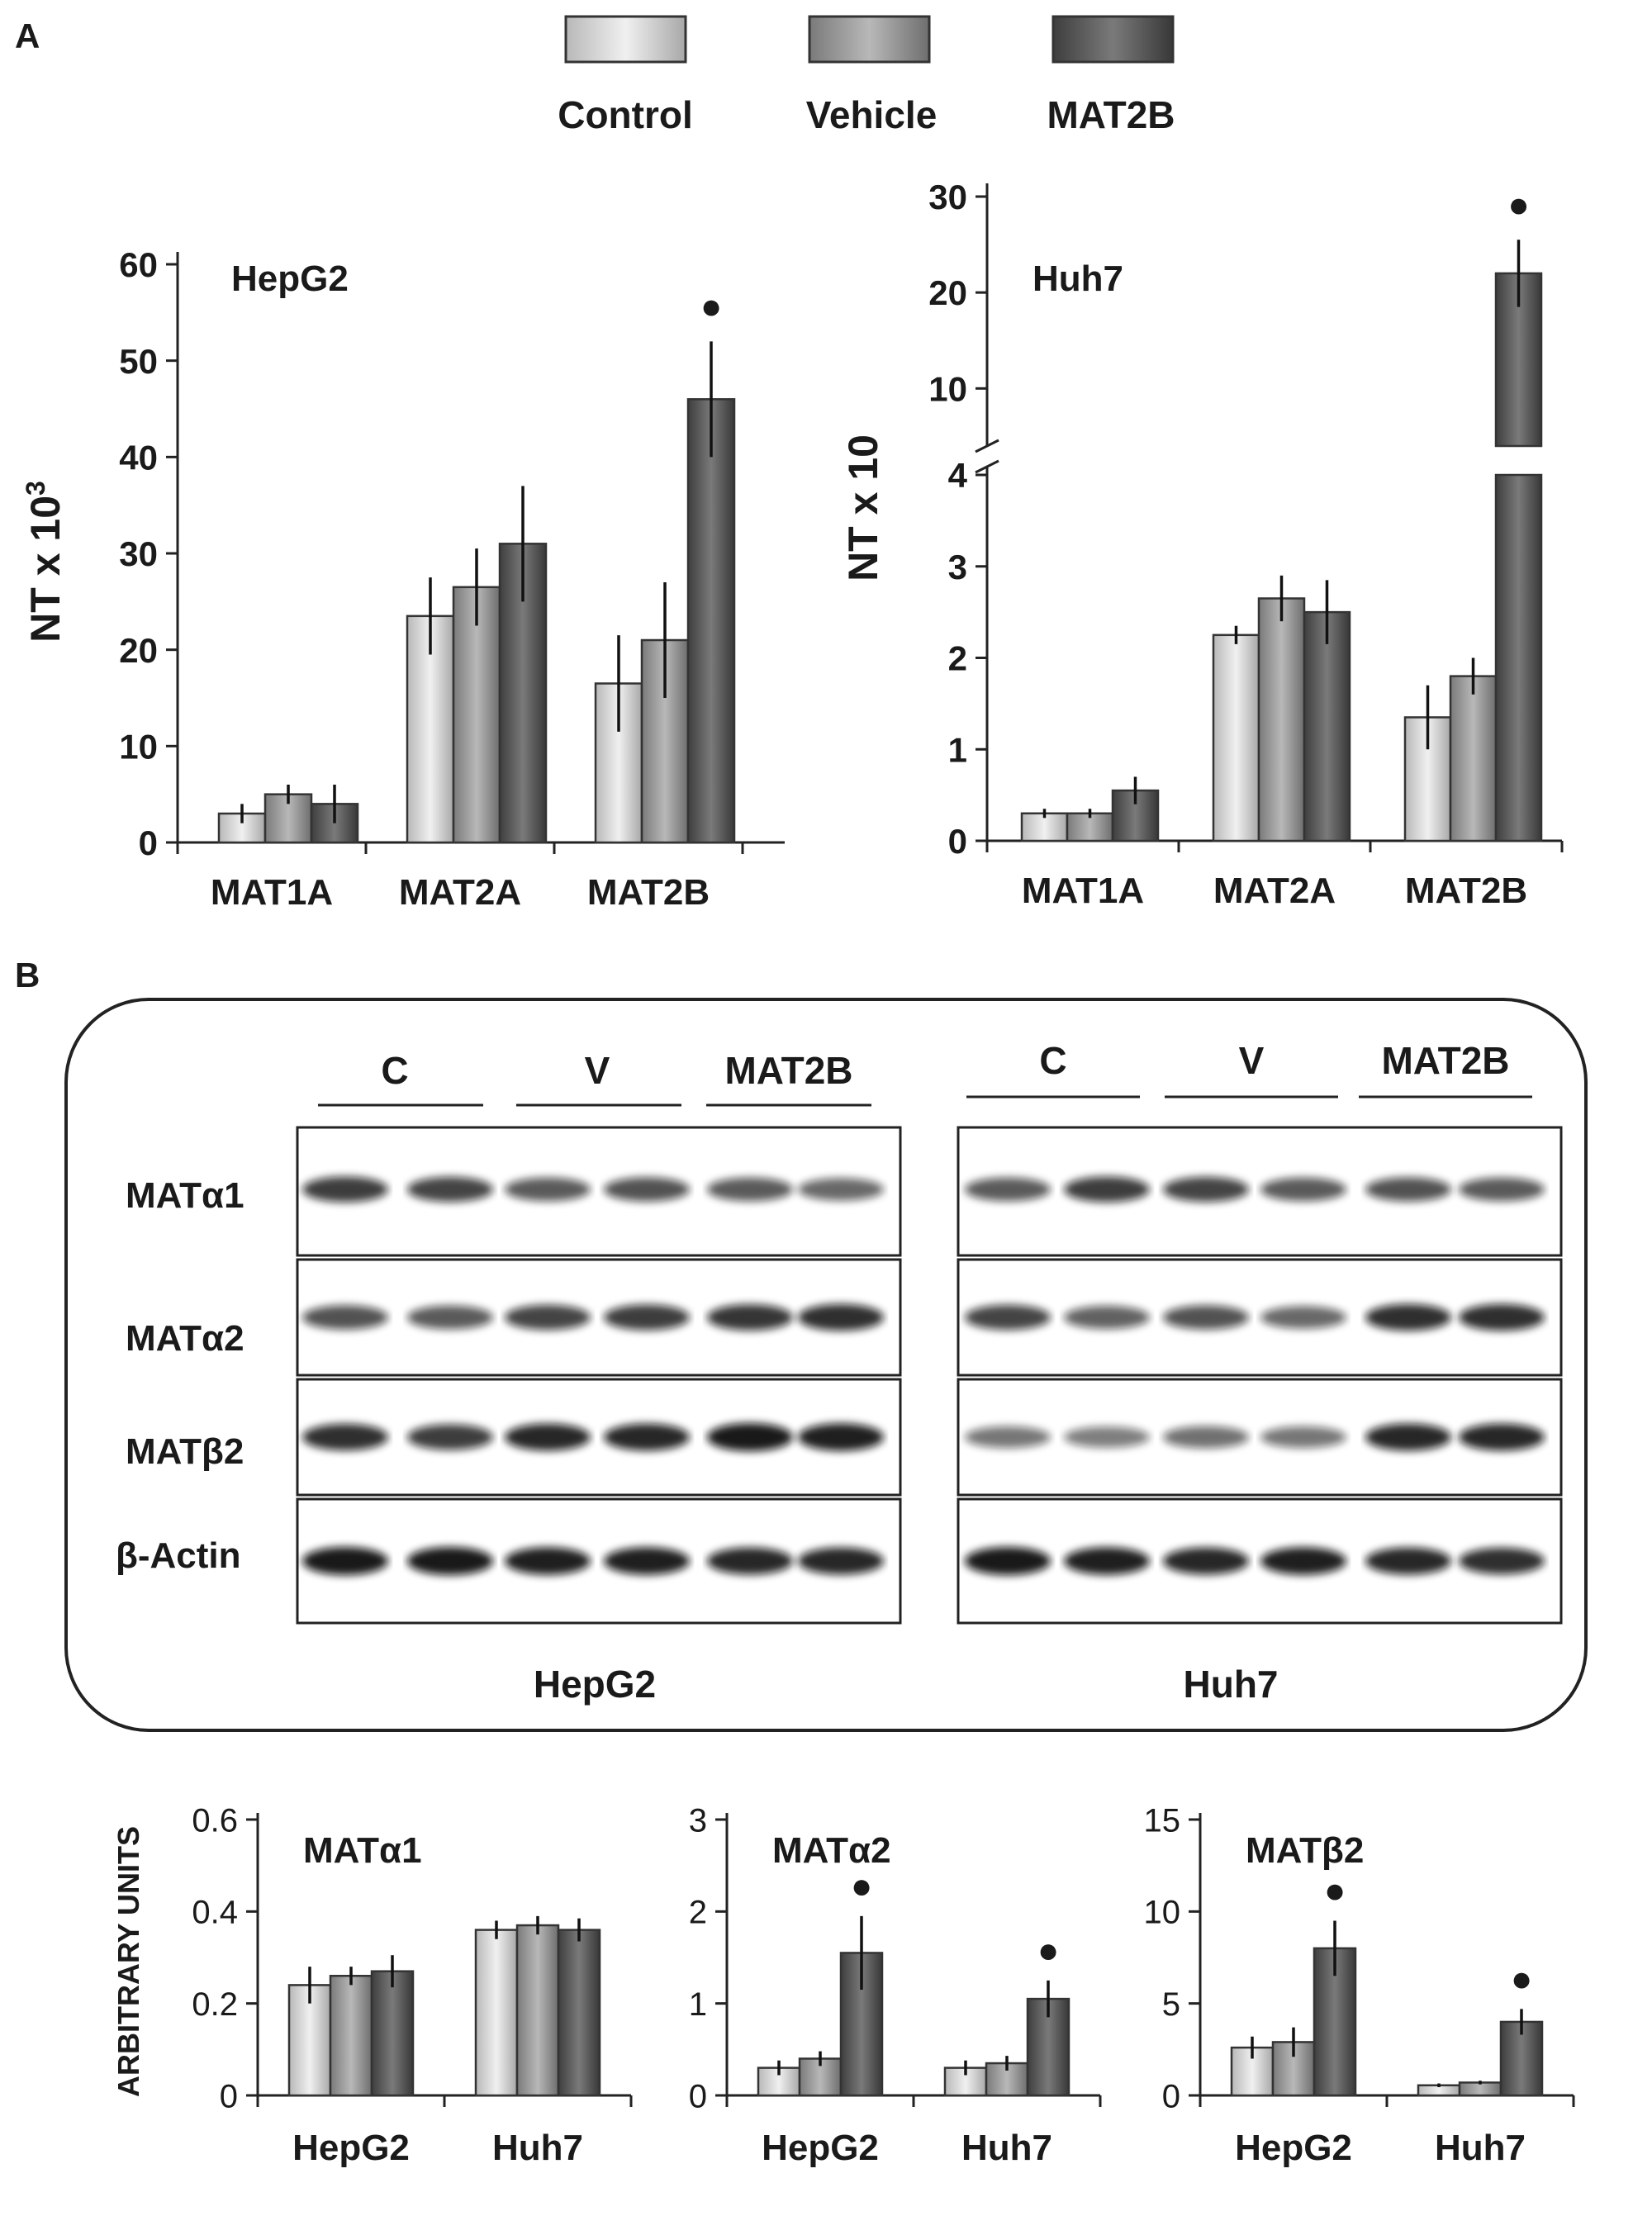 The image size is (1652, 2216). I want to click on bar-vehicle-mat2b, so click(1473, 758).